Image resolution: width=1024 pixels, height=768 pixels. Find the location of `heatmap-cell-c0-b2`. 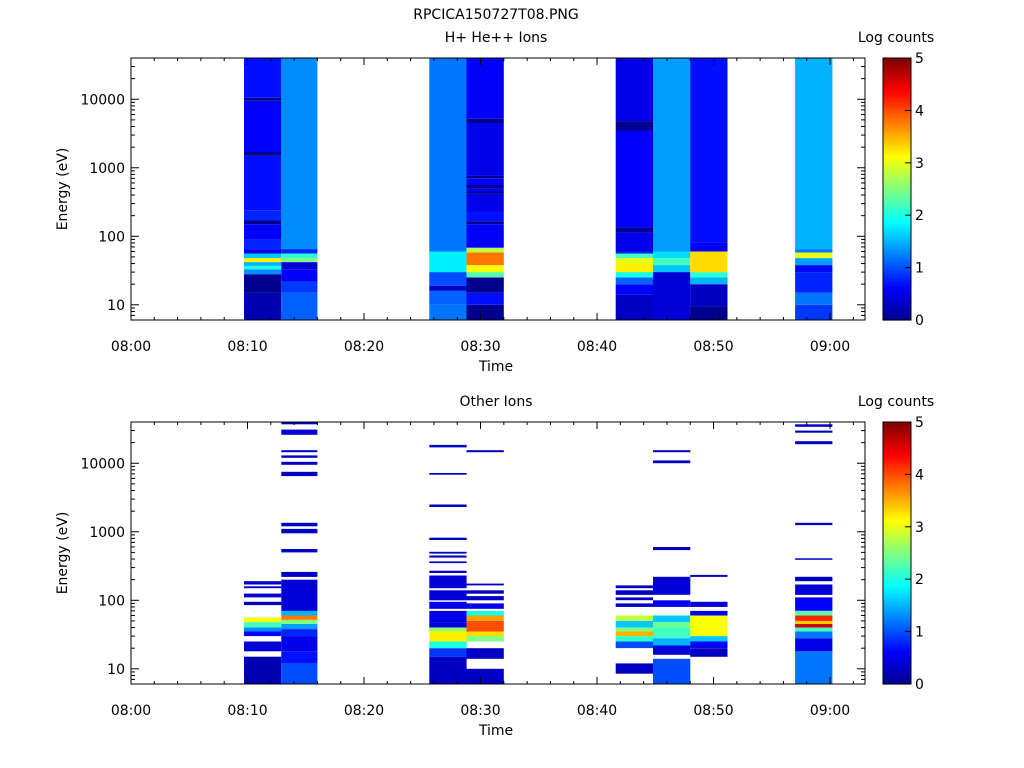

heatmap-cell-c0-b2 is located at coordinates (263, 272).